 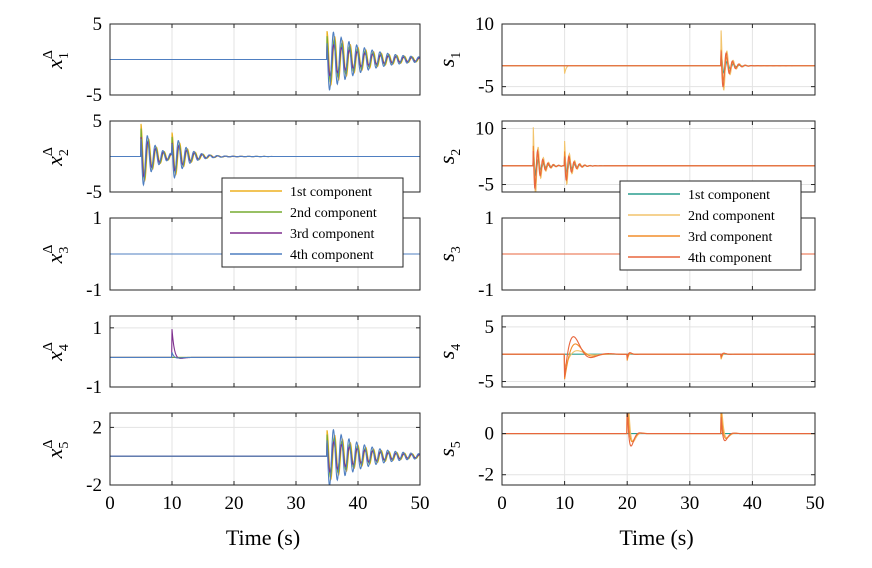 I want to click on left-ylabel-1: xΔ1, so click(x=56, y=60).